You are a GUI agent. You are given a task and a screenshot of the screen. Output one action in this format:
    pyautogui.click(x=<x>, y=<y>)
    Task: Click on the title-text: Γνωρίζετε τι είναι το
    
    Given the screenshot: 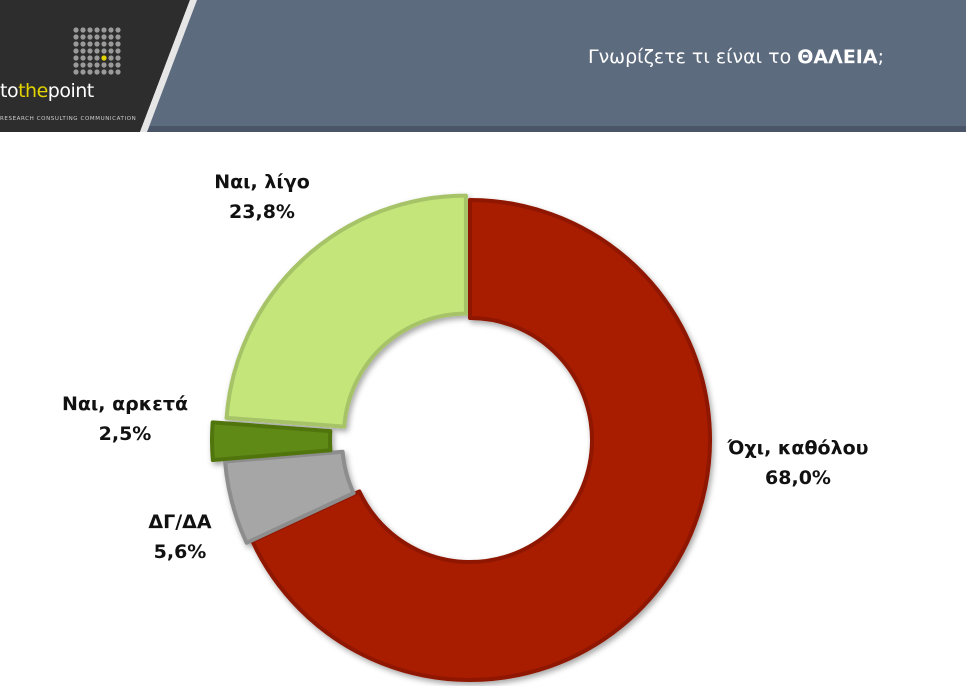 What is the action you would take?
    pyautogui.click(x=692, y=57)
    